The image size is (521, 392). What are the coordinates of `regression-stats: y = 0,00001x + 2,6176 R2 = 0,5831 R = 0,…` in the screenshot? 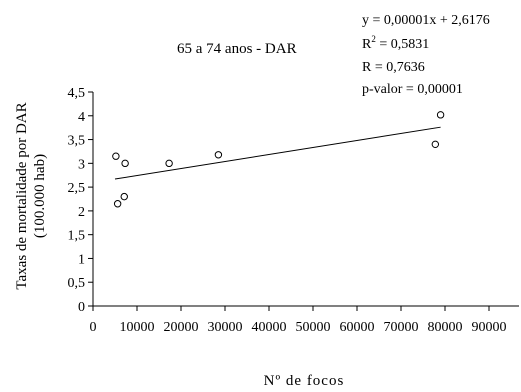 It's located at (426, 55).